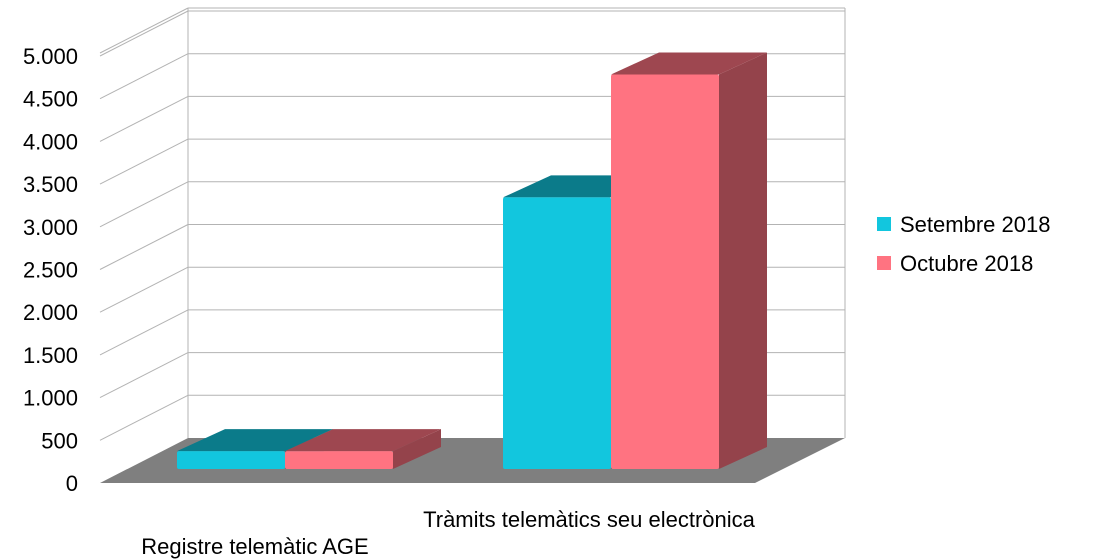 The height and width of the screenshot is (560, 1093). I want to click on legend: Setembre 2018 Octubre 2018, so click(963, 244).